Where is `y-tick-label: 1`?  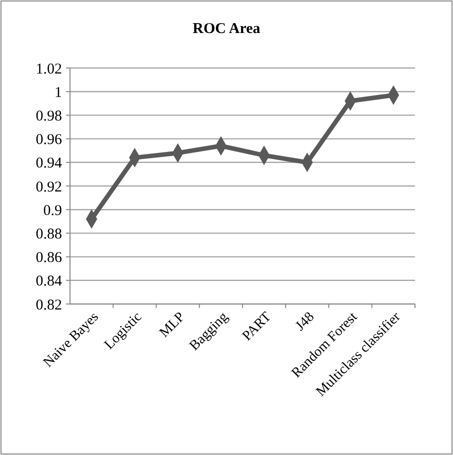 y-tick-label: 1 is located at coordinates (58, 92).